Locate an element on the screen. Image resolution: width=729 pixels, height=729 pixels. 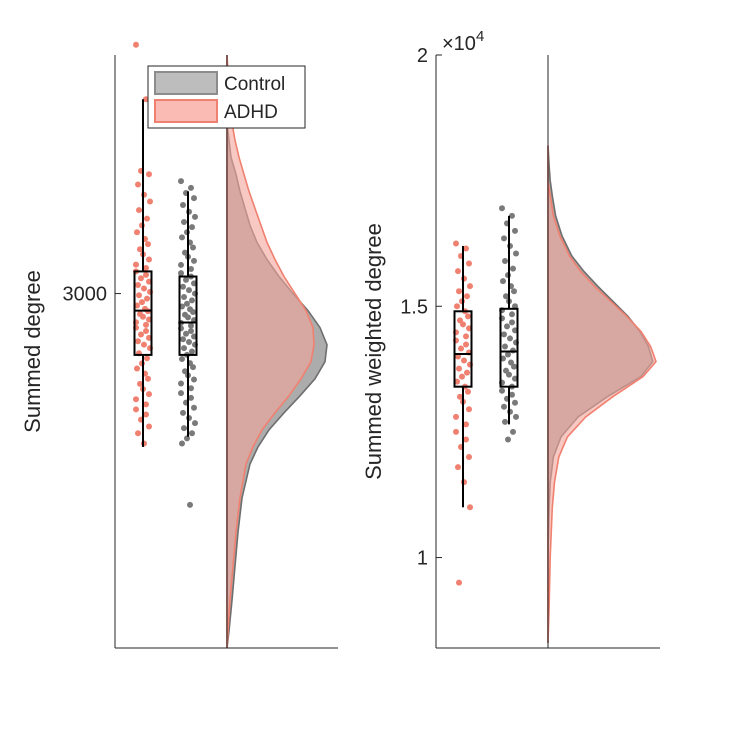
legend-label-control: Control is located at coordinates (254, 84).